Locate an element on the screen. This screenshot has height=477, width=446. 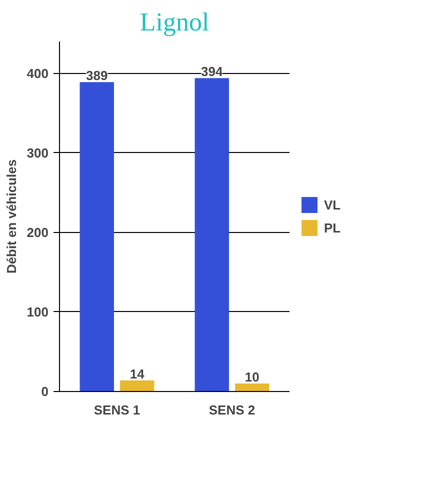
y-tick-label: 0 is located at coordinates (45, 391).